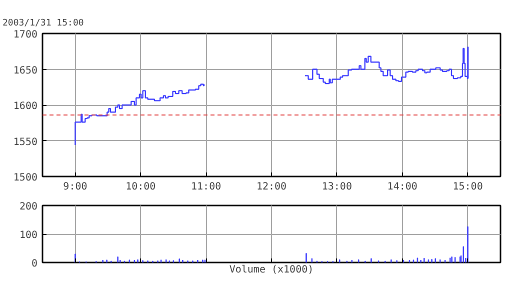  I want to click on x-tick-label: 10:00, so click(141, 187).